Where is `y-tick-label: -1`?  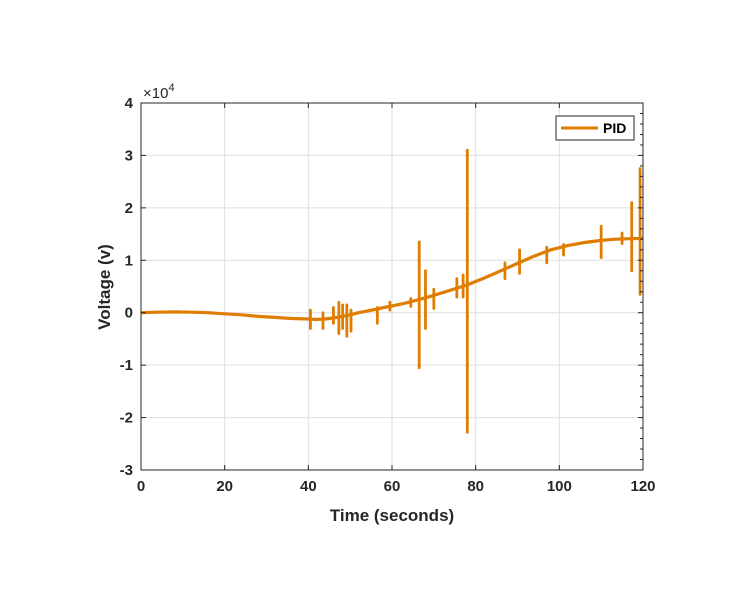
y-tick-label: -1 is located at coordinates (126, 365).